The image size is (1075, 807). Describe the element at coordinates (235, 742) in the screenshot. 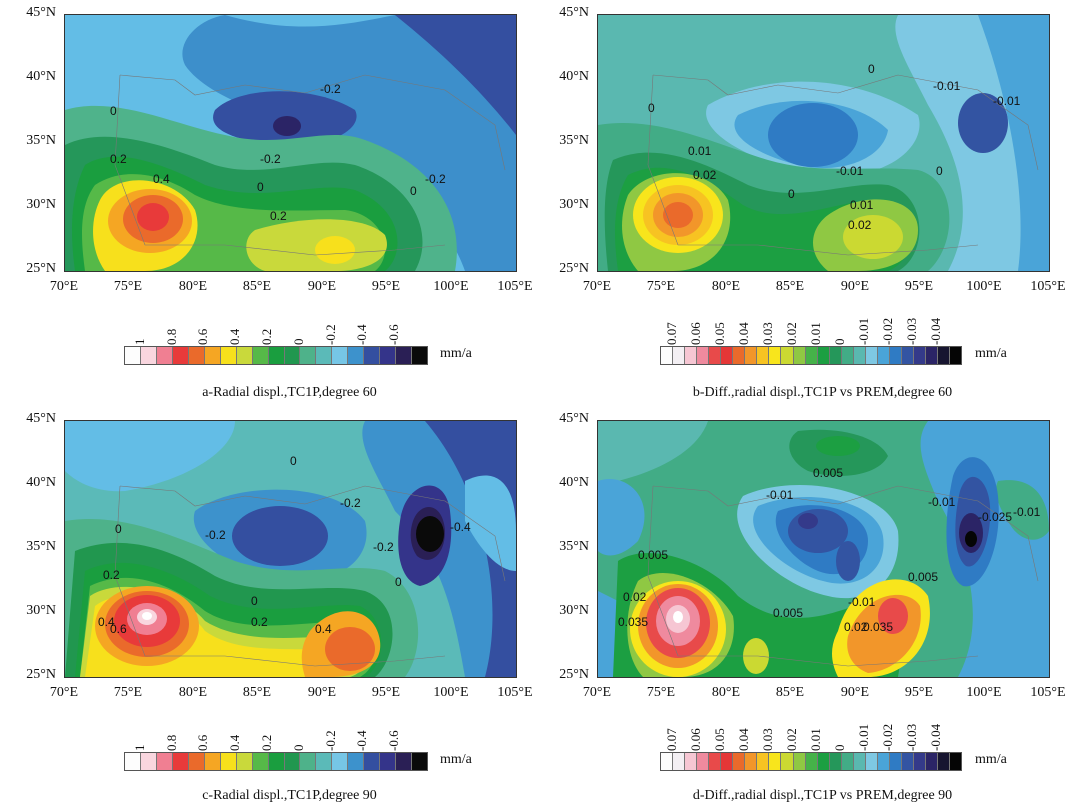

I see `colorbar-label: 0.4` at that location.